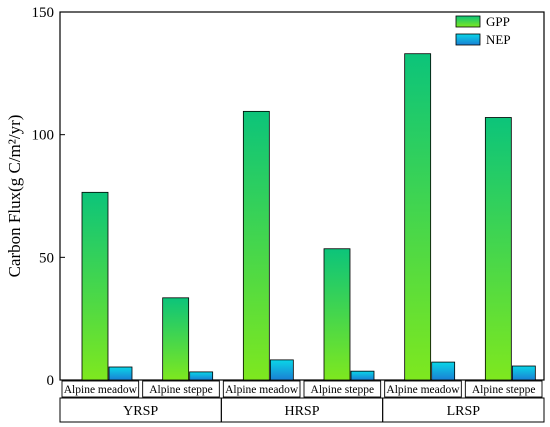 This screenshot has height=427, width=550. What do you see at coordinates (43, 13) in the screenshot?
I see `y-tick-label: 150` at bounding box center [43, 13].